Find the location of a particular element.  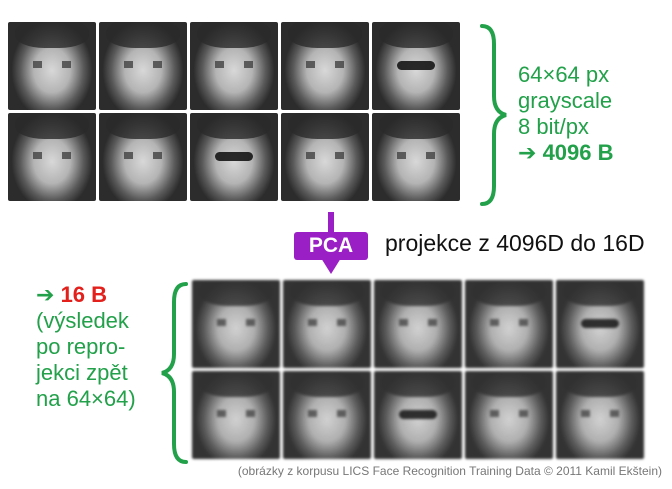

info-size-line: ➔ 4096 B is located at coordinates (566, 153).